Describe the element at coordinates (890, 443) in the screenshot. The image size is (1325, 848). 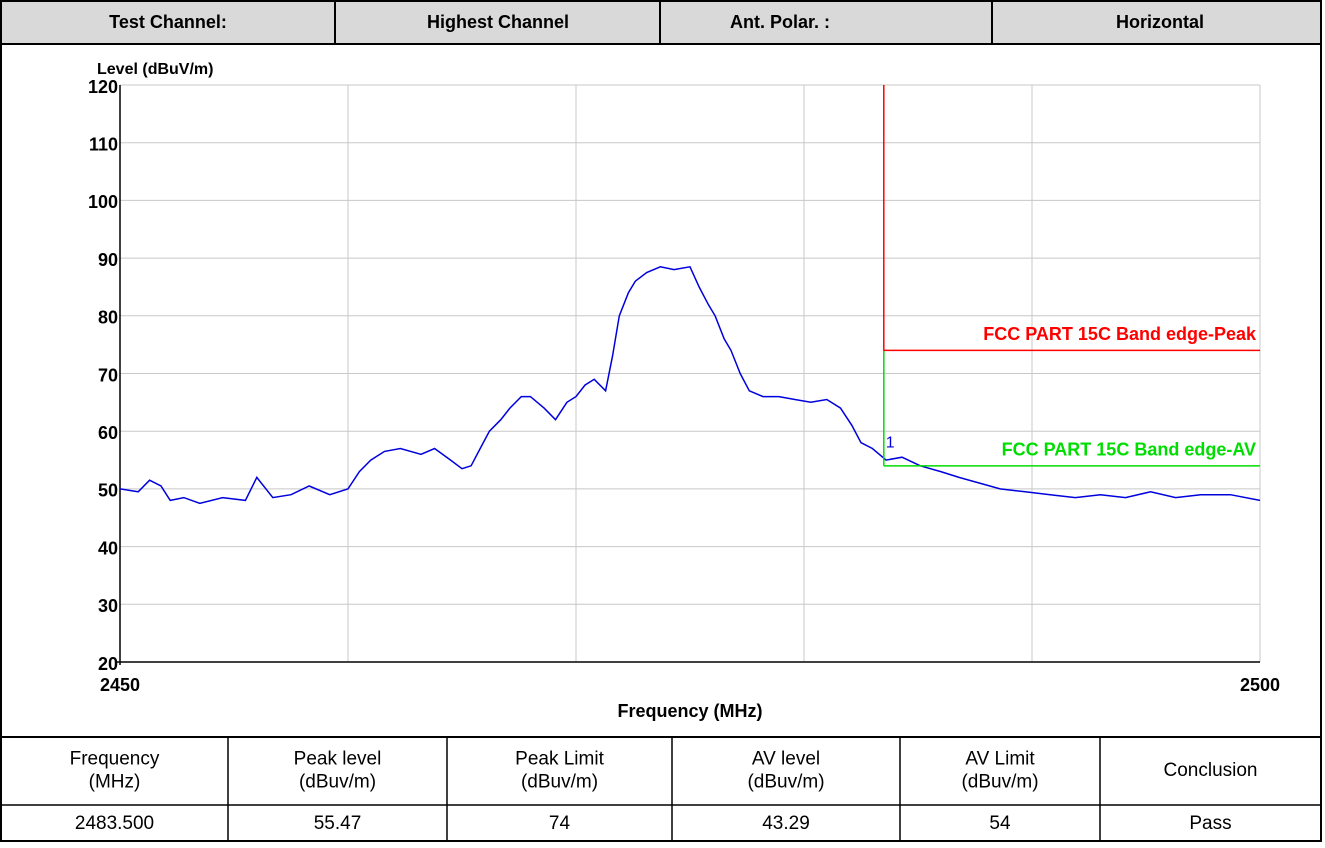
I see `marker-label: 1` at that location.